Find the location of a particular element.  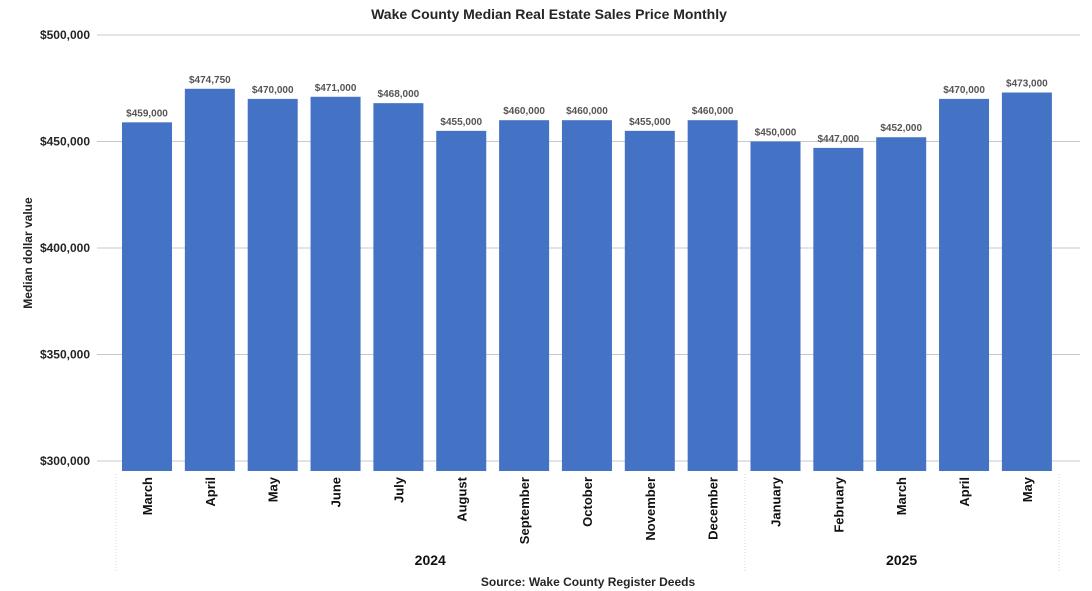

data-label: $459,000 is located at coordinates (147, 113).